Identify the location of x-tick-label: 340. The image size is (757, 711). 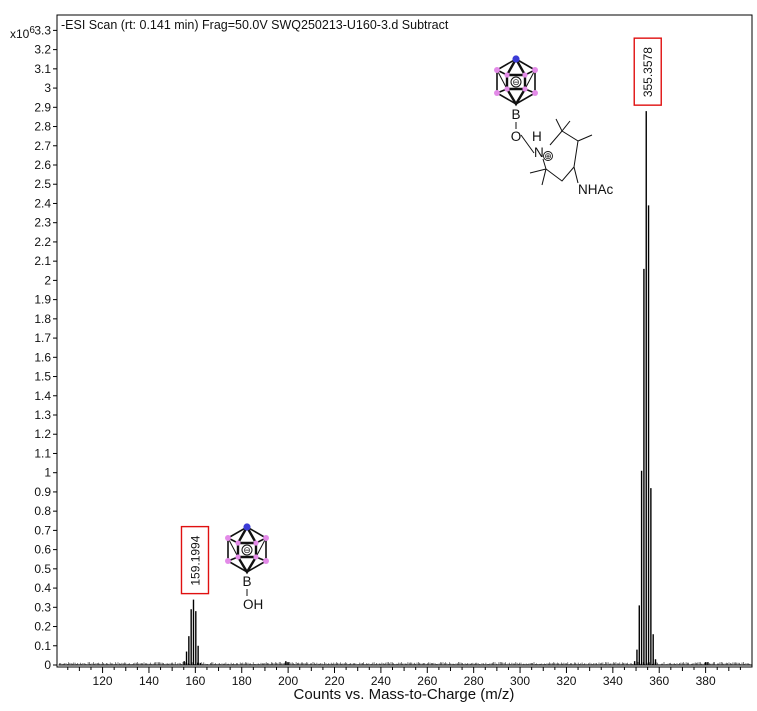
(613, 681).